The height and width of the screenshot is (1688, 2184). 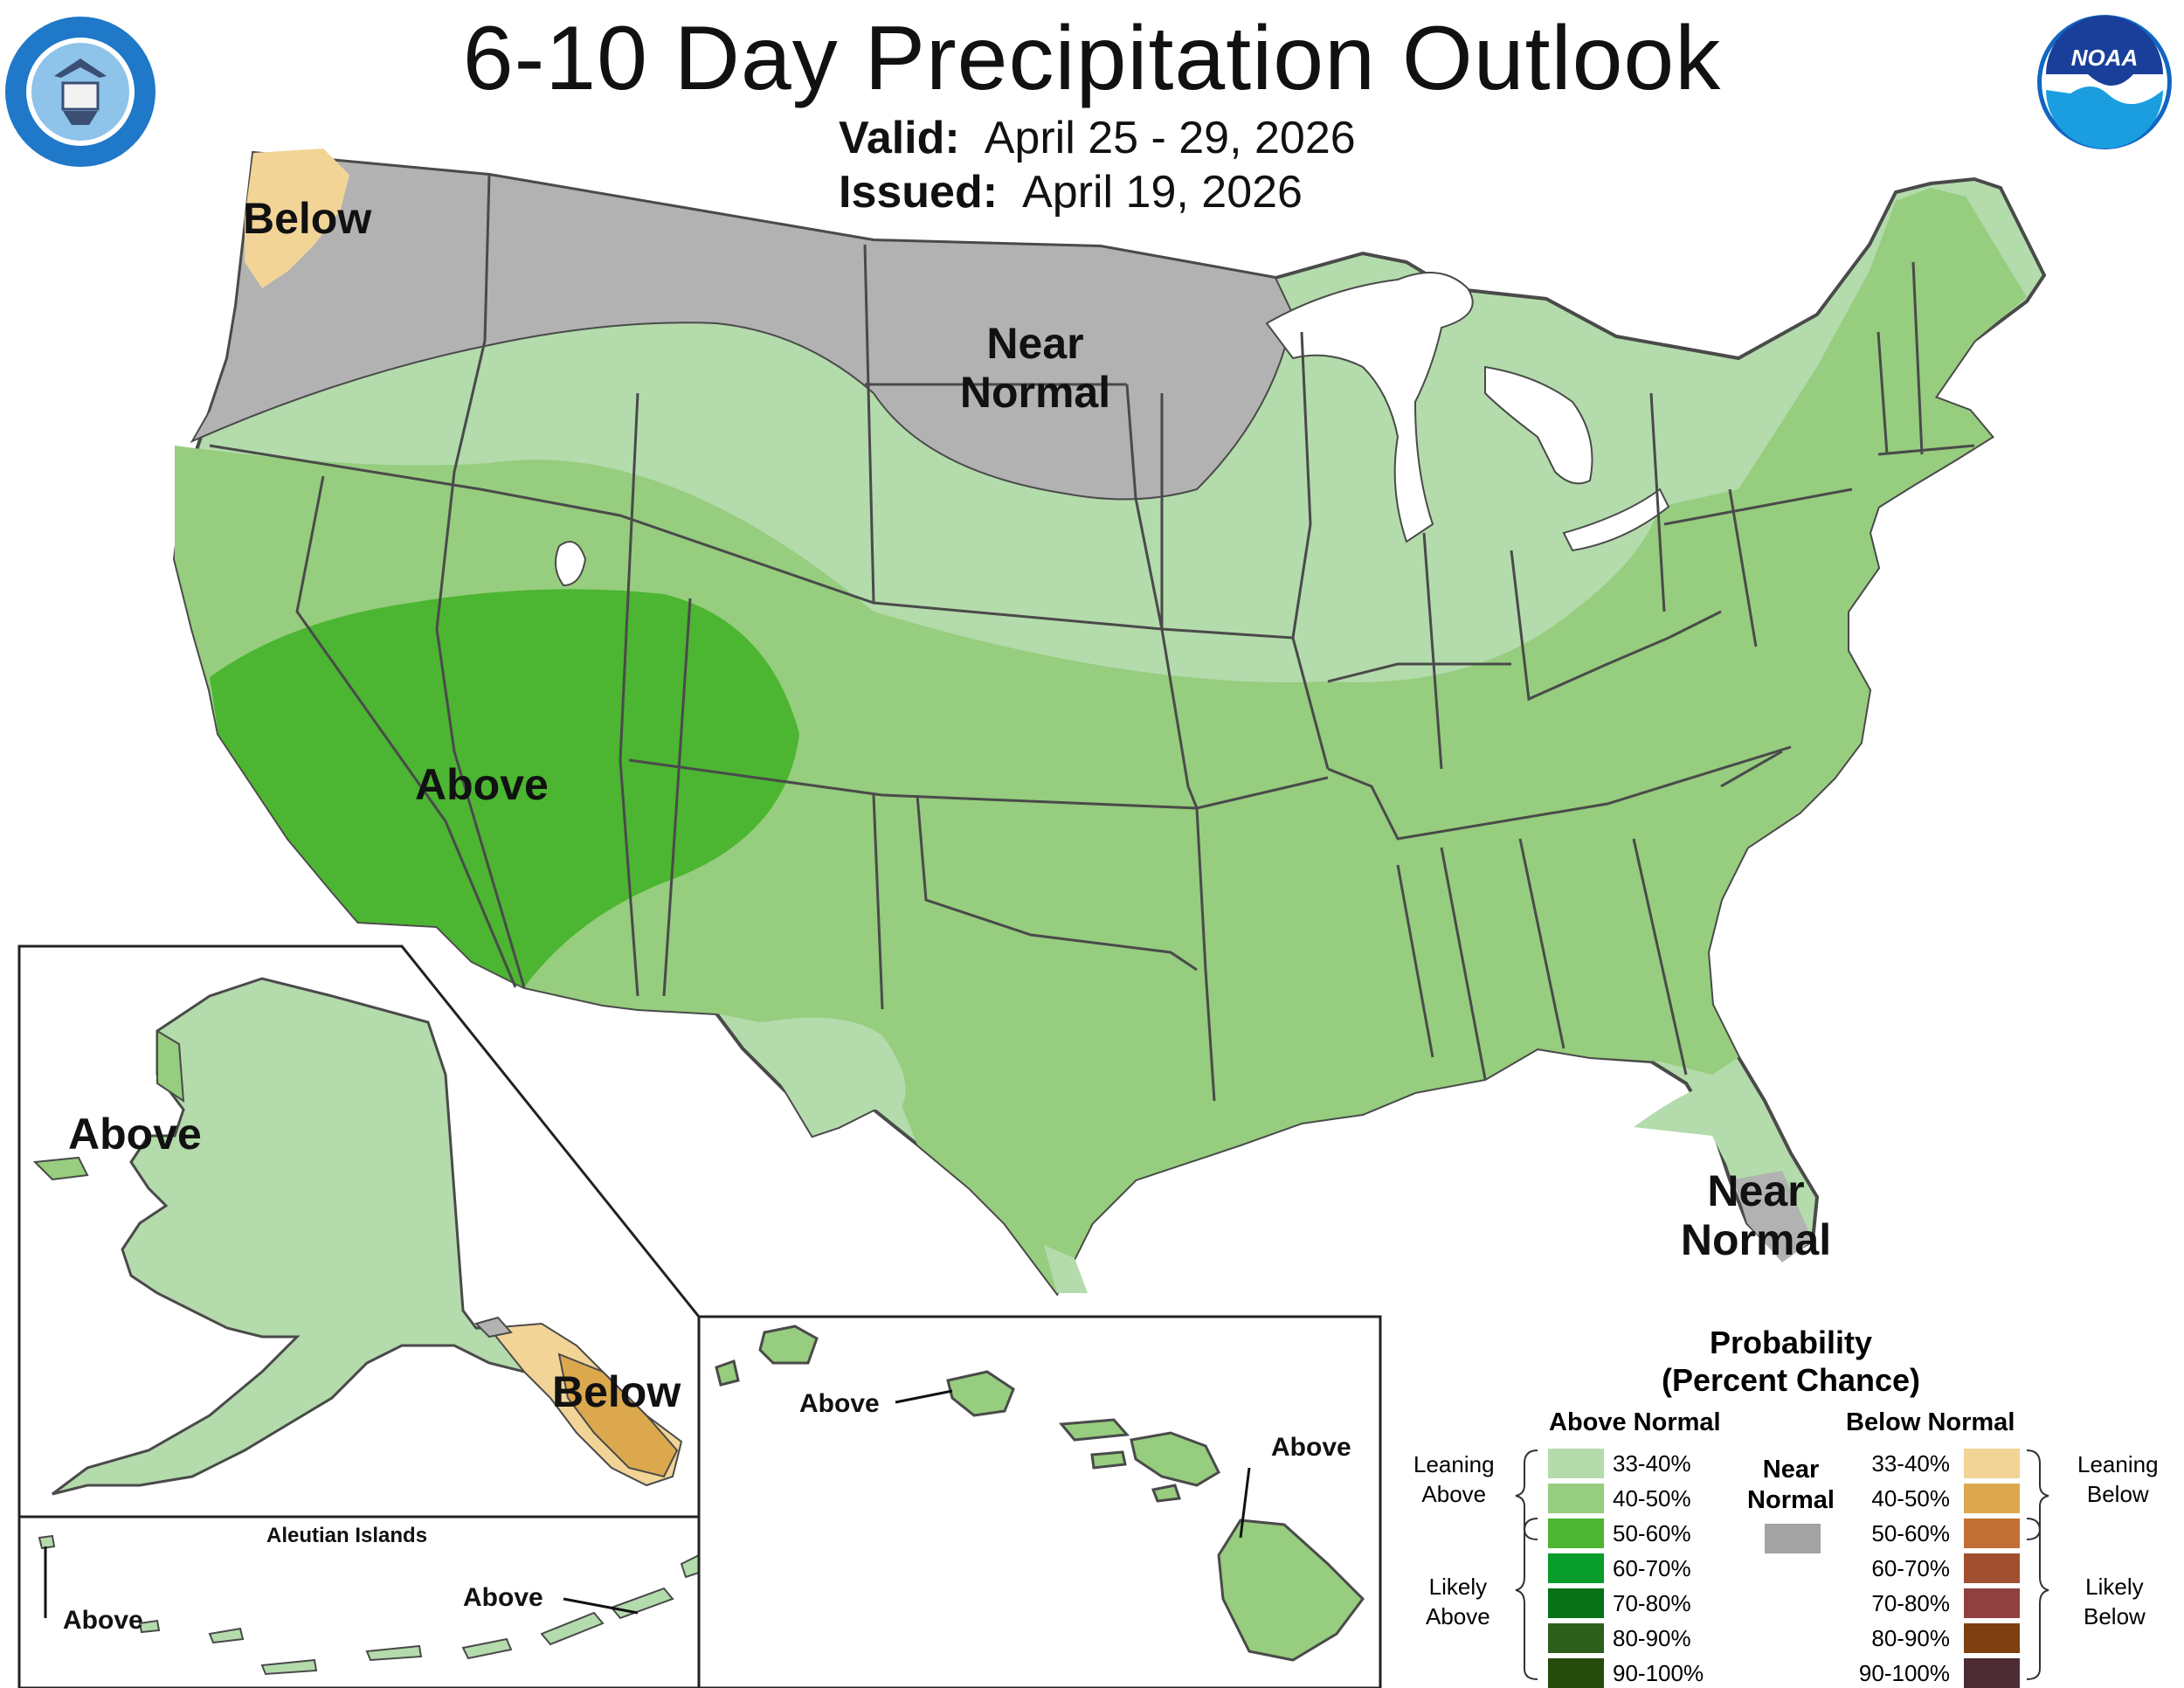 I want to click on hawaii-above-east-pointer, so click(x=1245, y=1503).